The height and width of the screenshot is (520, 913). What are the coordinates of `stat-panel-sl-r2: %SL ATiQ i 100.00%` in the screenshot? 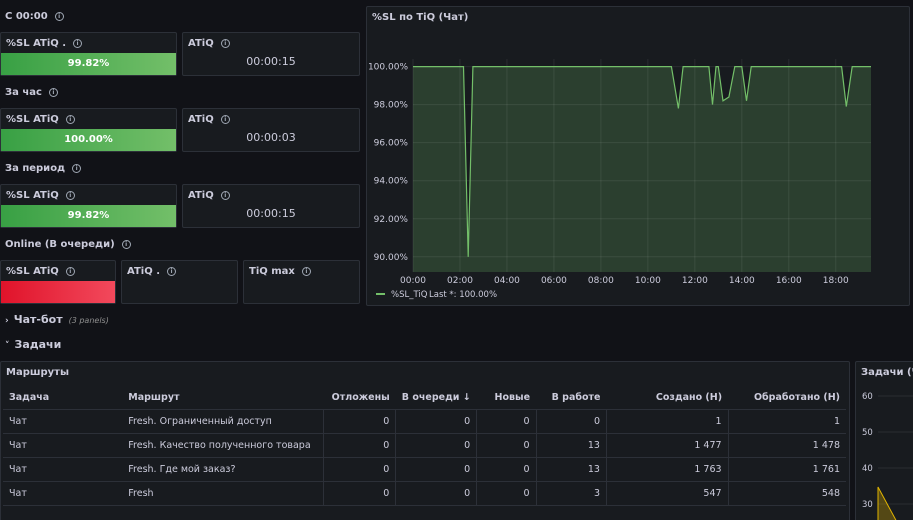 It's located at (88, 130).